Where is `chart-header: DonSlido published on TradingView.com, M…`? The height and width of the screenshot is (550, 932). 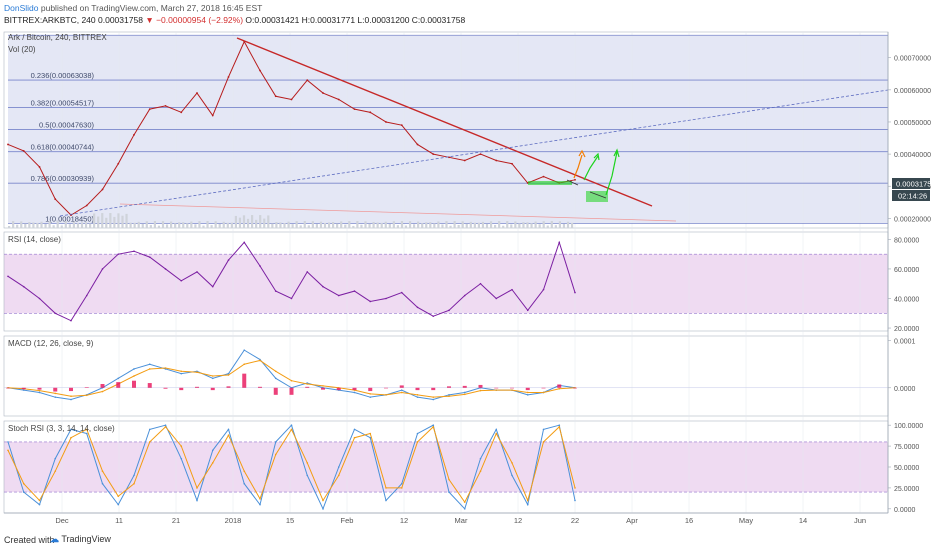
chart-header: DonSlido published on TradingView.com, M… is located at coordinates (466, 14).